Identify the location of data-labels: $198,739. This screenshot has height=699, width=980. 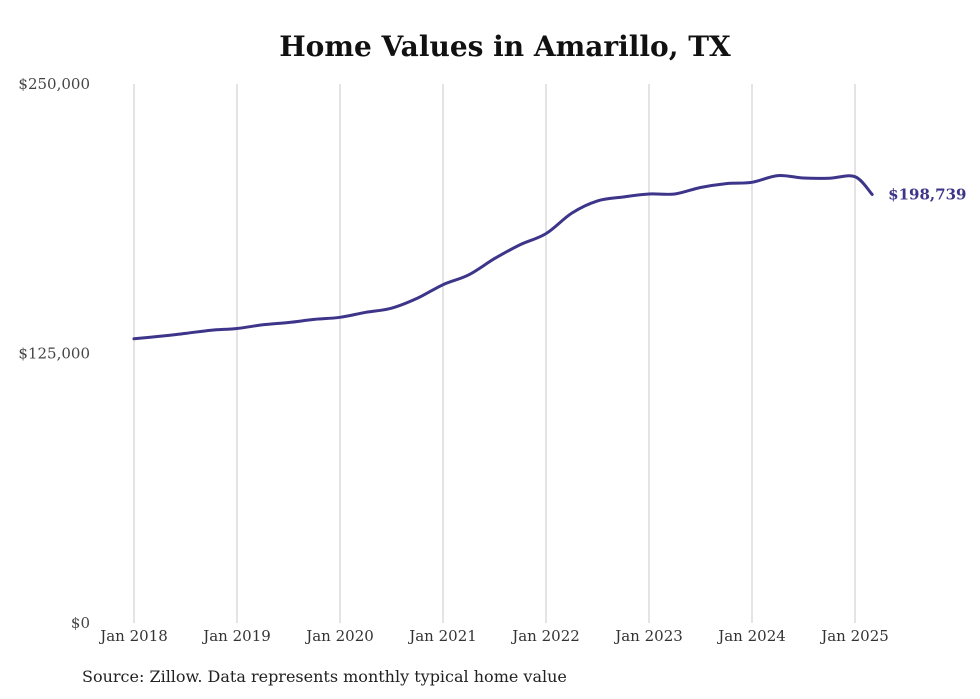
(927, 195).